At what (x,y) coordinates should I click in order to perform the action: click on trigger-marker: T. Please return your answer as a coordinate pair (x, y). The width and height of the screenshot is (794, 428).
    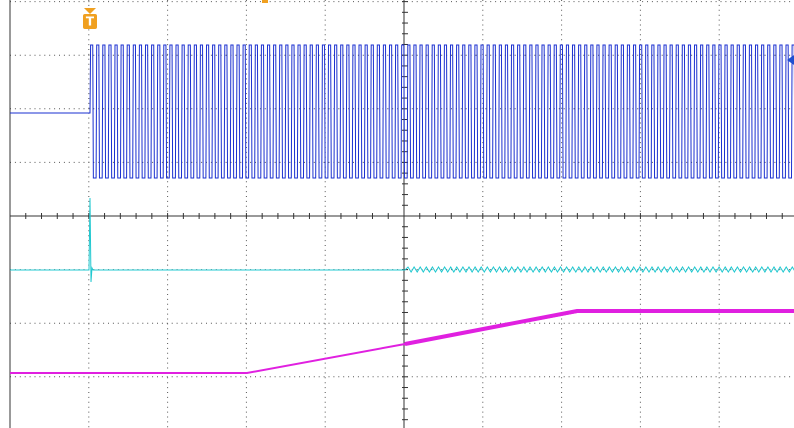
    Looking at the image, I should click on (90, 18).